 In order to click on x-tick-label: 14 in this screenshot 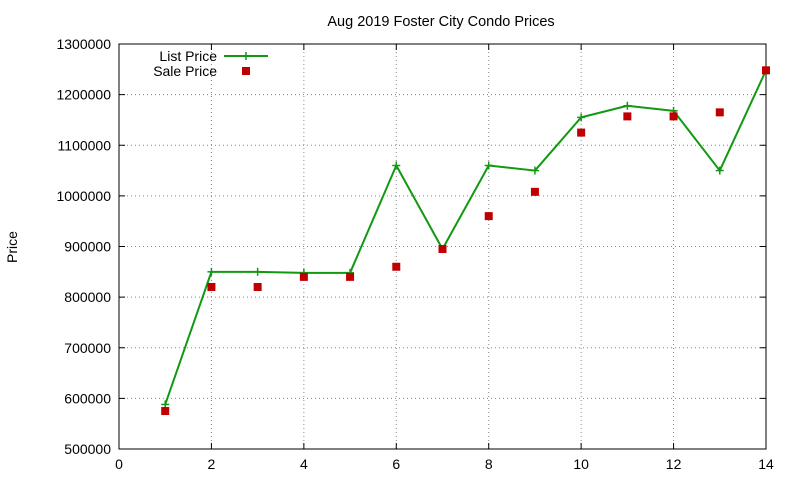, I will do `click(766, 464)`.